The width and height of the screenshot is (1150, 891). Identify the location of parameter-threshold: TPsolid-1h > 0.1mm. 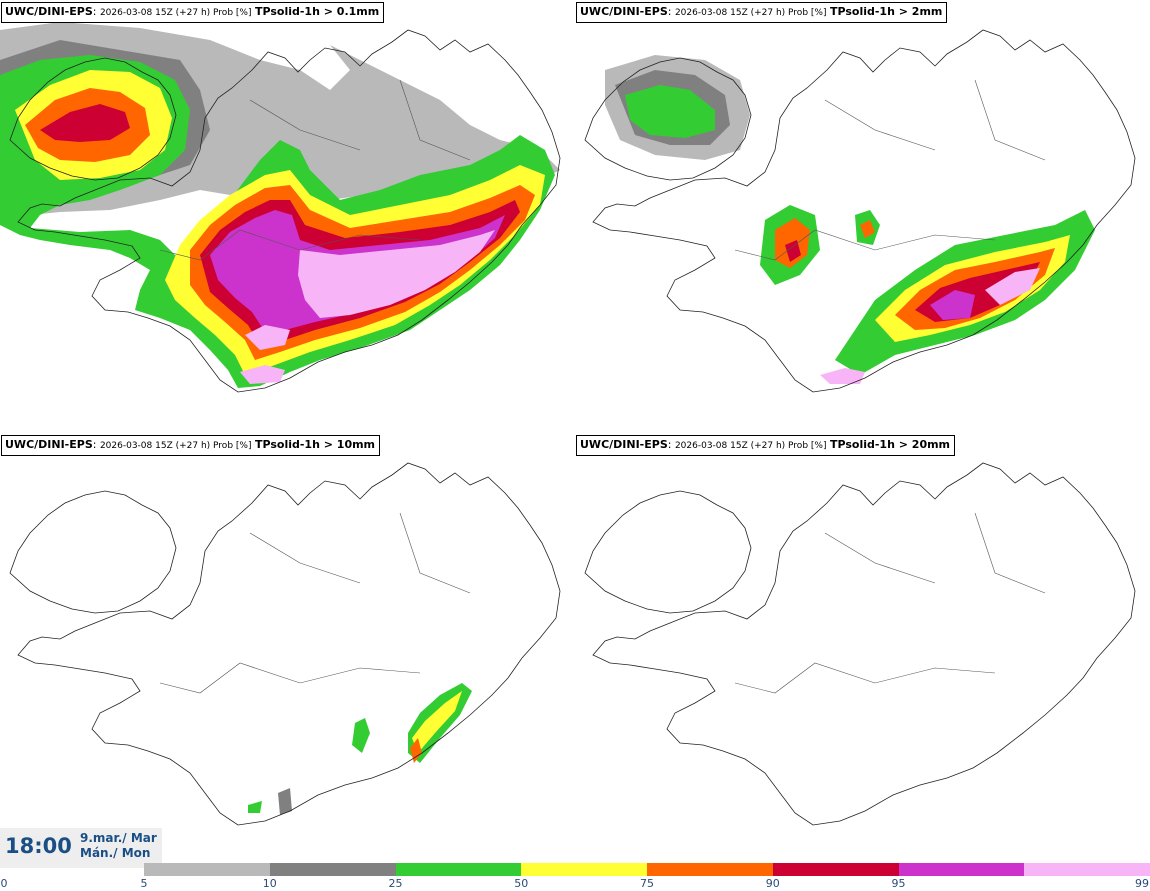
(317, 11).